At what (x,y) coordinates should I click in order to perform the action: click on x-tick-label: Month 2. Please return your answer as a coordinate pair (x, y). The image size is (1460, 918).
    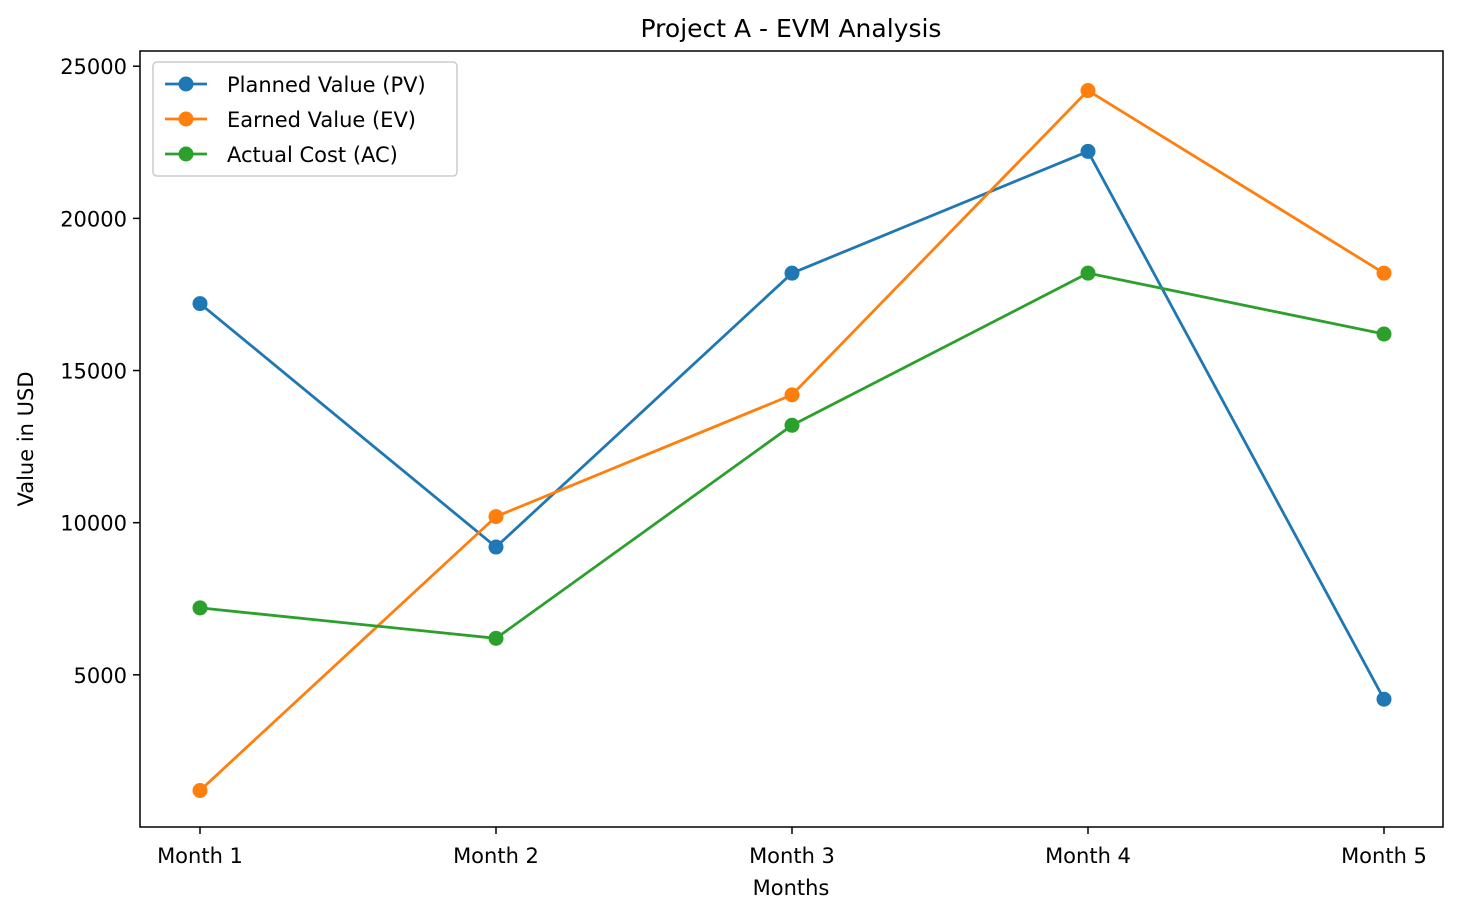
    Looking at the image, I should click on (496, 856).